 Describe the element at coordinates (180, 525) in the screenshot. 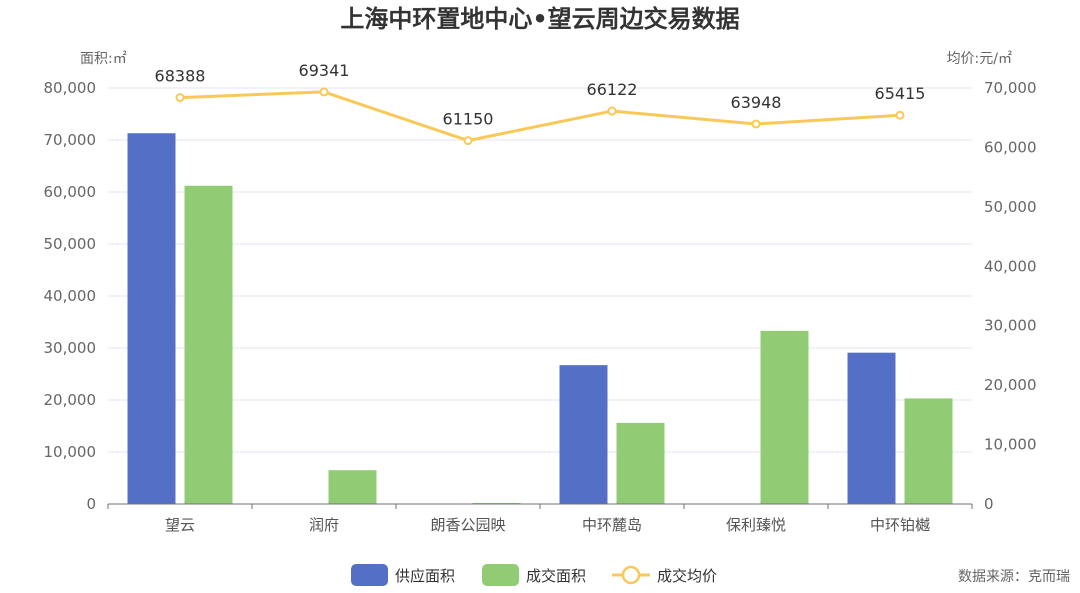

I see `category-label: 望云` at that location.